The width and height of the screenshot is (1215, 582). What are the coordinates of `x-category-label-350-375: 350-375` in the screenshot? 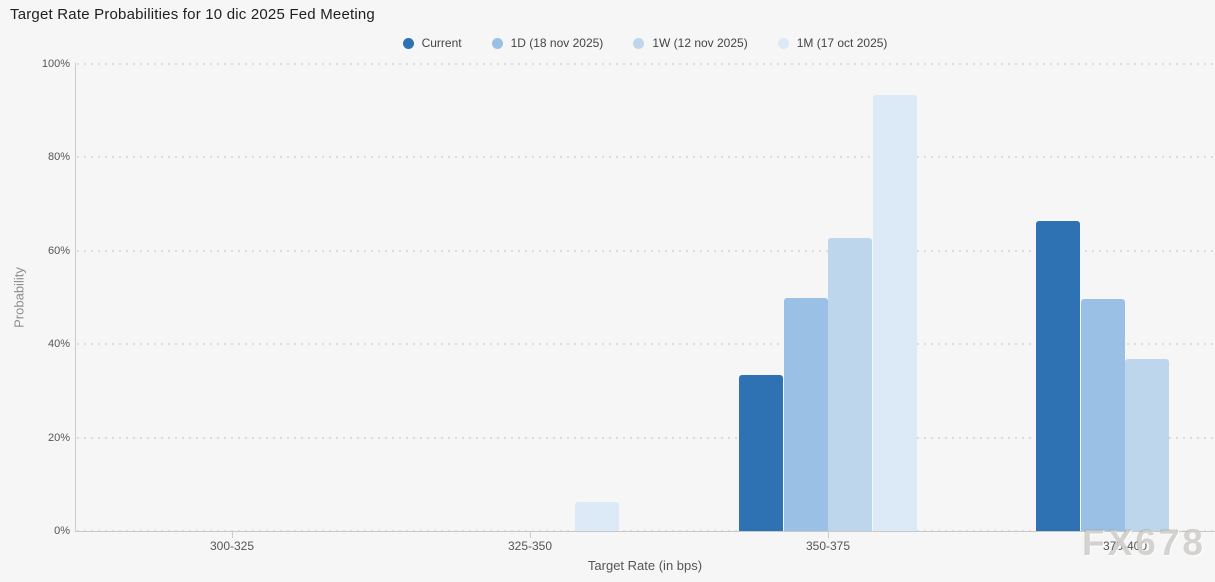 It's located at (828, 546).